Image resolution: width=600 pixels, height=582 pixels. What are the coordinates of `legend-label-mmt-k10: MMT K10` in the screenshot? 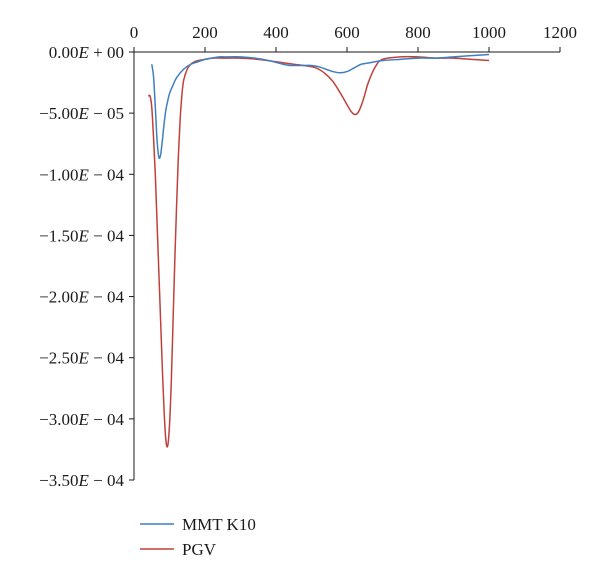 It's located at (219, 524).